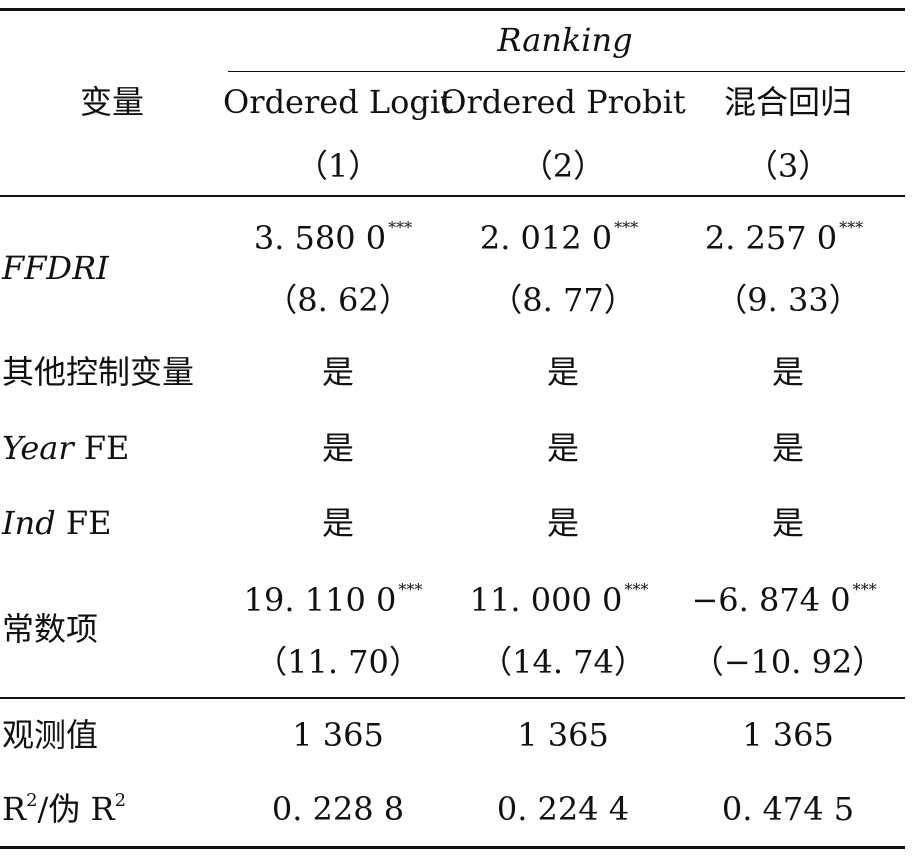  What do you see at coordinates (563, 166) in the screenshot?
I see `column-number-2: （2）` at bounding box center [563, 166].